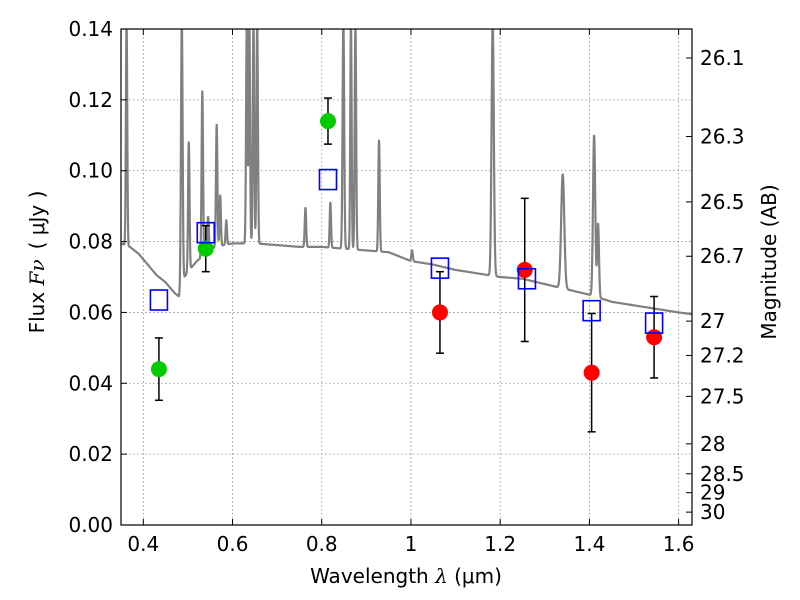  Describe the element at coordinates (90, 100) in the screenshot. I see `y-tick-label: 0.12` at that location.